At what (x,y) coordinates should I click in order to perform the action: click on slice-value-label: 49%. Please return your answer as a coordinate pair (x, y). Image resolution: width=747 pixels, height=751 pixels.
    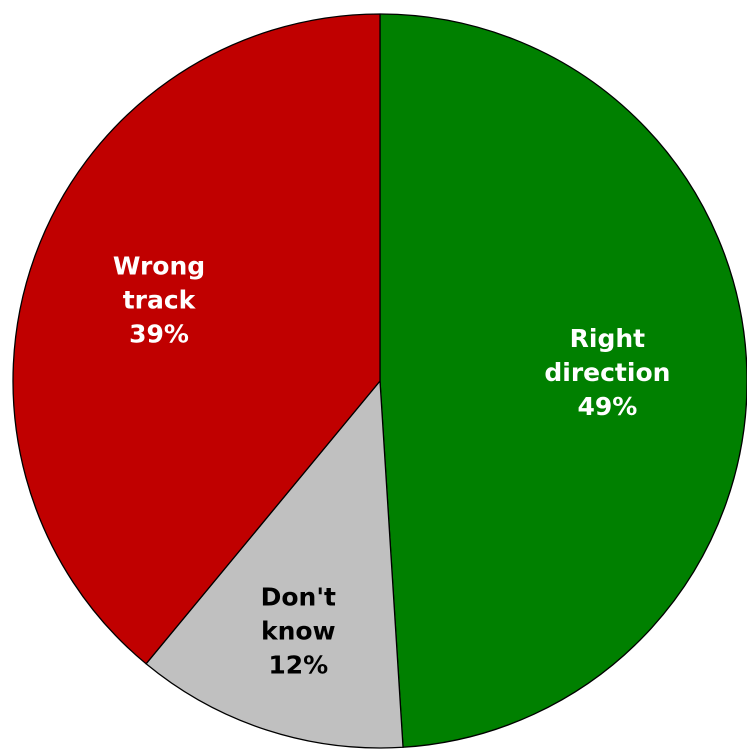
    Looking at the image, I should click on (607, 406).